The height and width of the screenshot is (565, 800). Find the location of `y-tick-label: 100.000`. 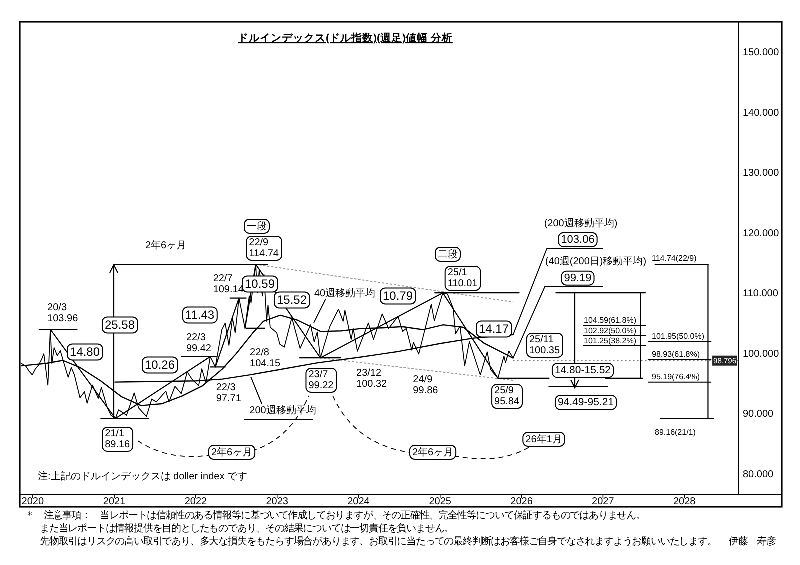

y-tick-label: 100.000 is located at coordinates (761, 354).